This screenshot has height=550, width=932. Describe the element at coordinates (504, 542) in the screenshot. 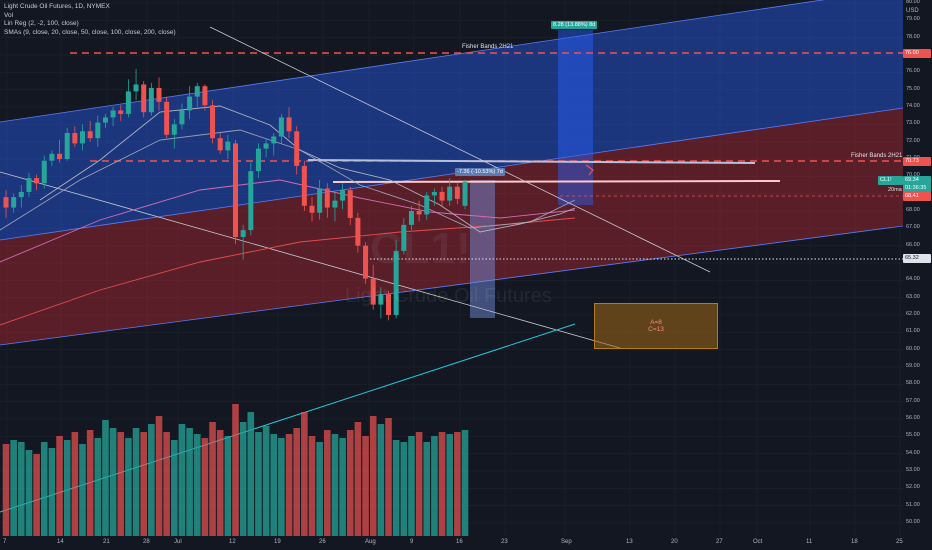

I see `time-tick-label: 23` at that location.